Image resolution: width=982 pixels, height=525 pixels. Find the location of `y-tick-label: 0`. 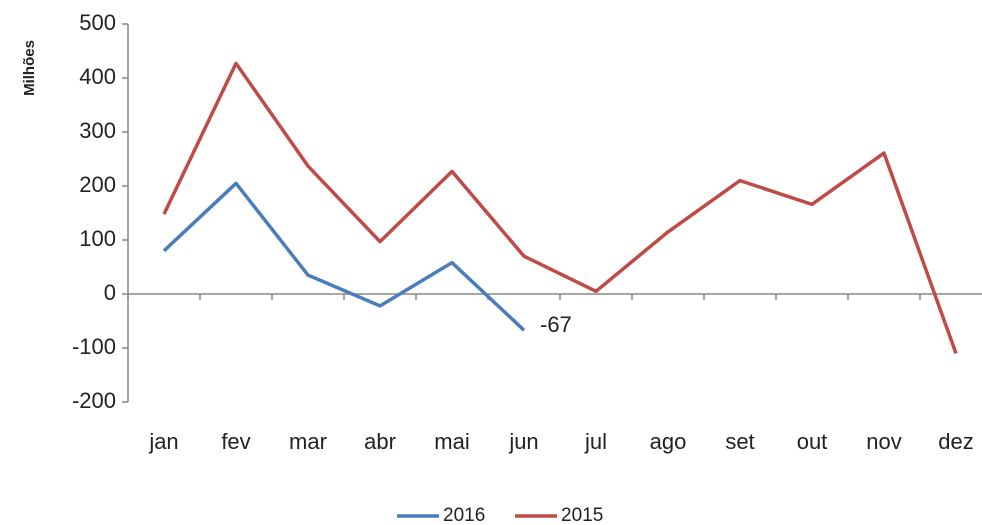

y-tick-label: 0 is located at coordinates (110, 292).